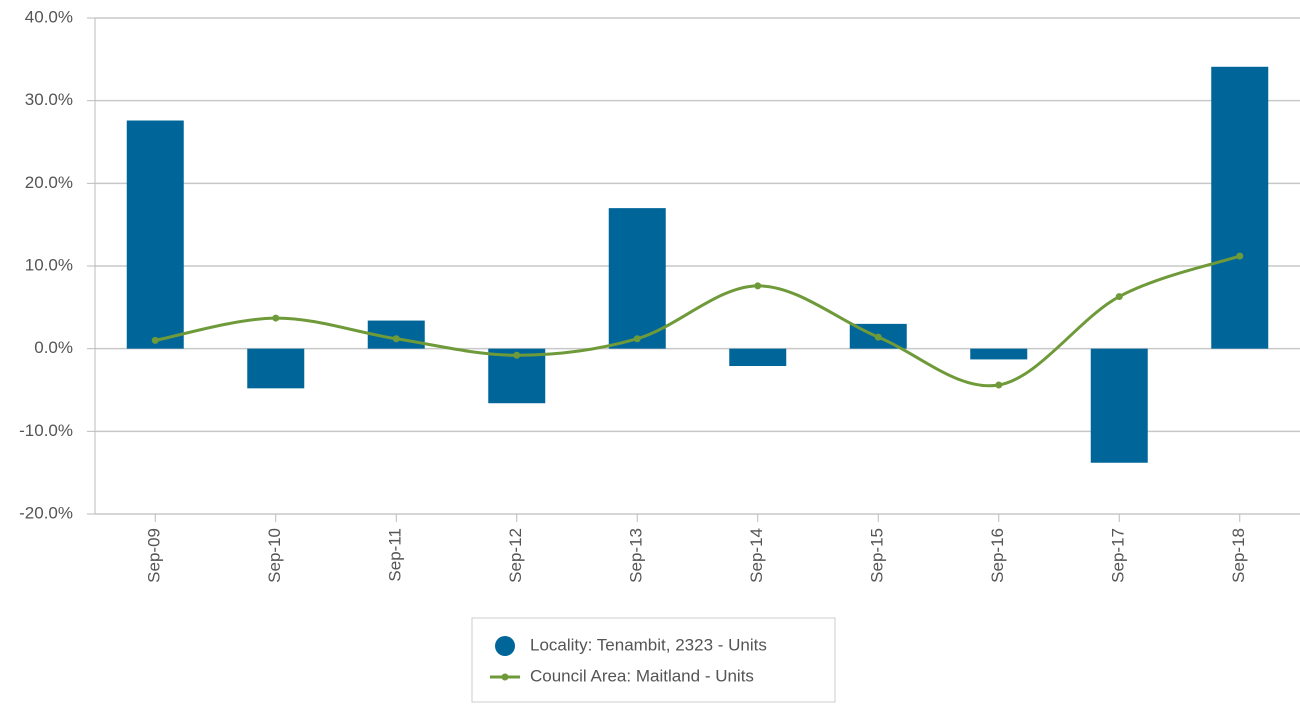 The width and height of the screenshot is (1300, 704). What do you see at coordinates (49, 264) in the screenshot?
I see `y-tick-label: 10.0%` at bounding box center [49, 264].